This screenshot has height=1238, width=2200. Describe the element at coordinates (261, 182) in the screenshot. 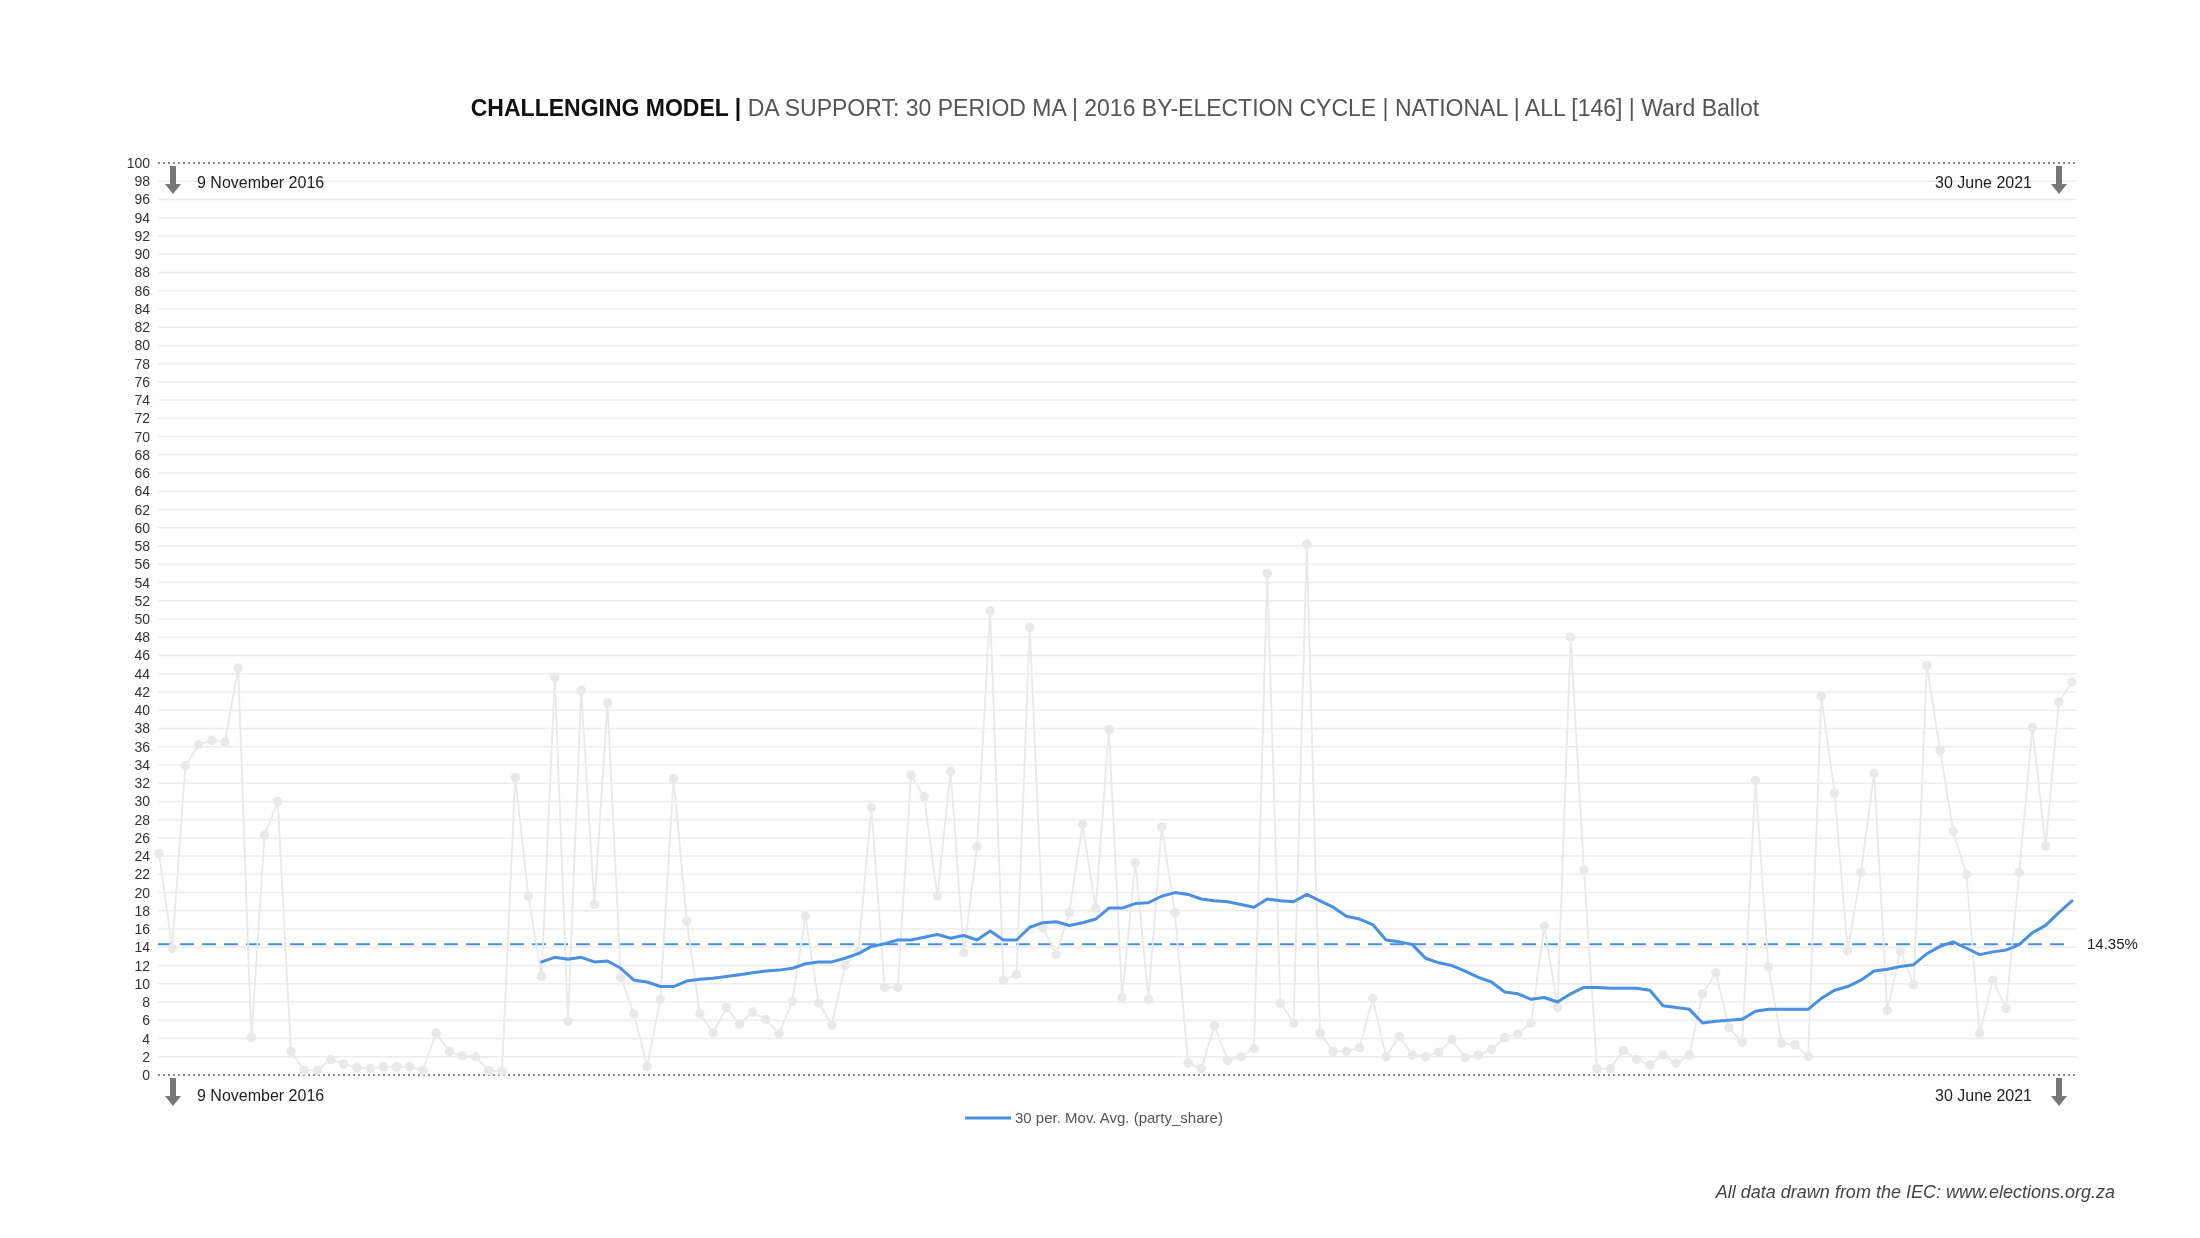

I see `annotation: 9 November 2016` at that location.